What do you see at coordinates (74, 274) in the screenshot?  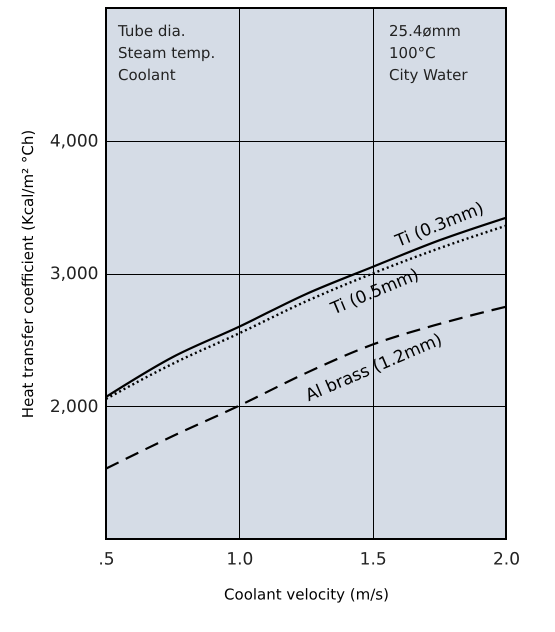 I see `y-tick-label: 3,000` at bounding box center [74, 274].